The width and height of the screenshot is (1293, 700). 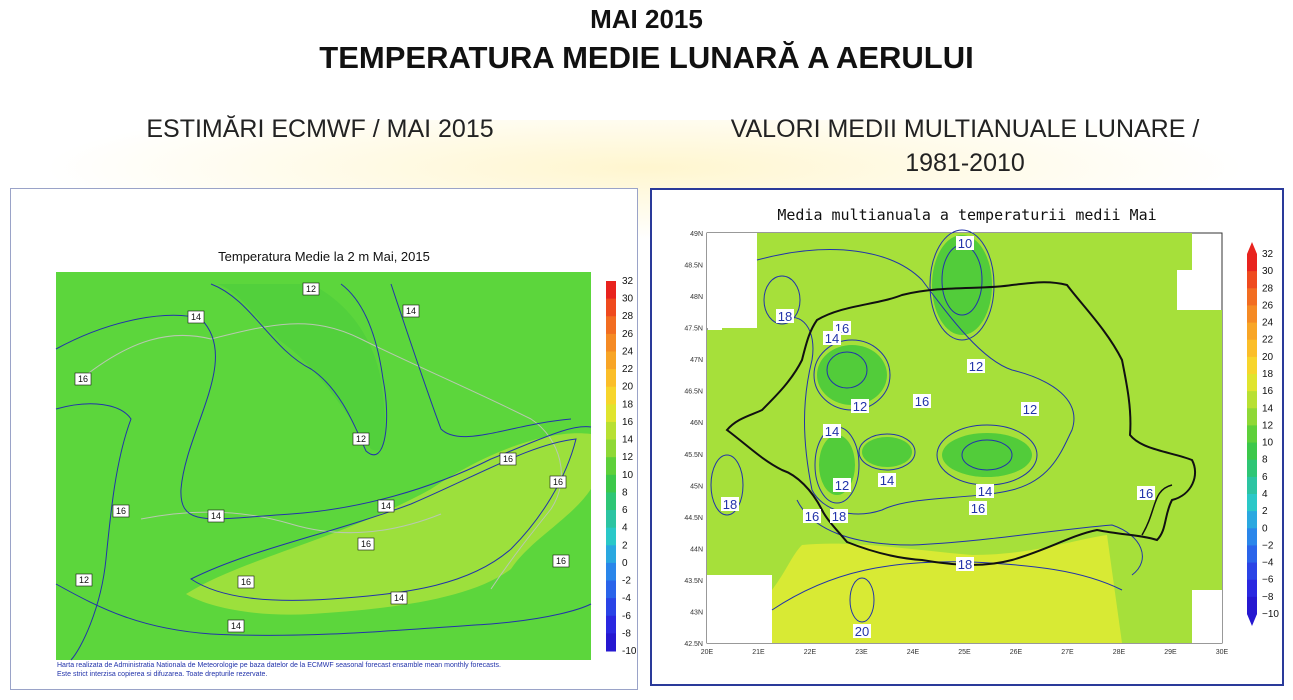 What do you see at coordinates (1265, 460) in the screenshot?
I see `colorbar-tick-label: 8` at bounding box center [1265, 460].